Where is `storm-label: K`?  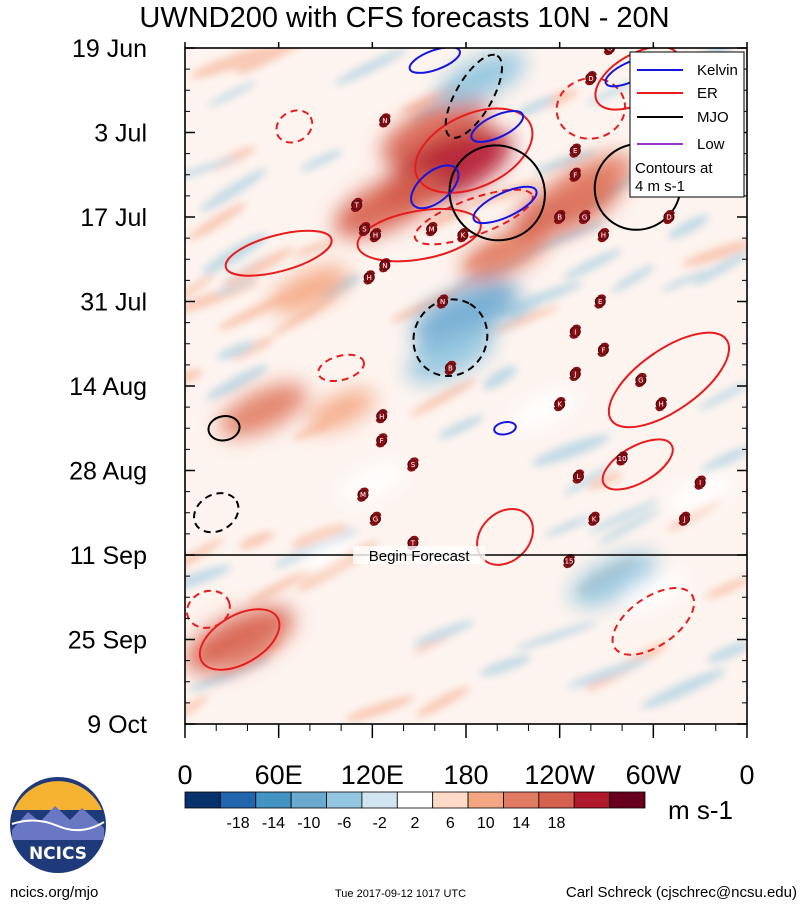 storm-label: K is located at coordinates (463, 236).